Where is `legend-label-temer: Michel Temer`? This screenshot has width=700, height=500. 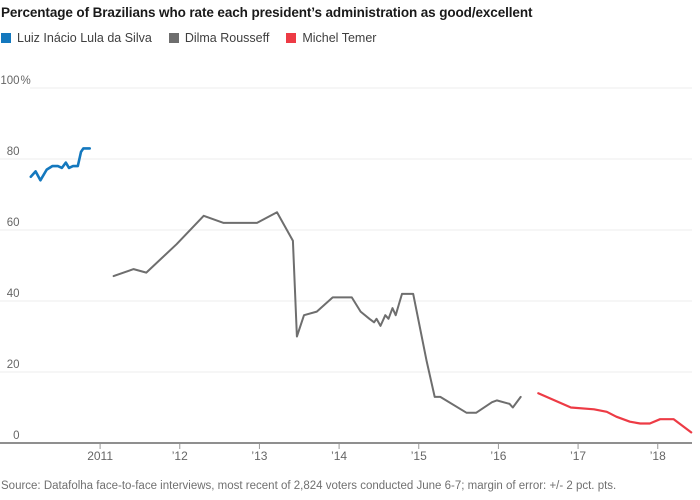 legend-label-temer: Michel Temer is located at coordinates (339, 38).